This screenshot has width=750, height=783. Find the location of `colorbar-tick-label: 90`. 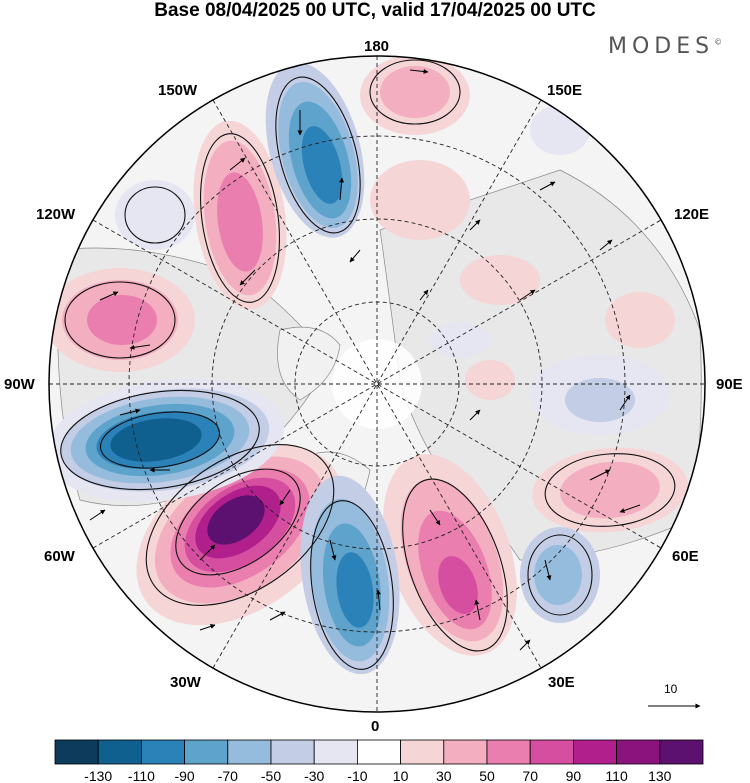

colorbar-tick-label: 90 is located at coordinates (574, 775).